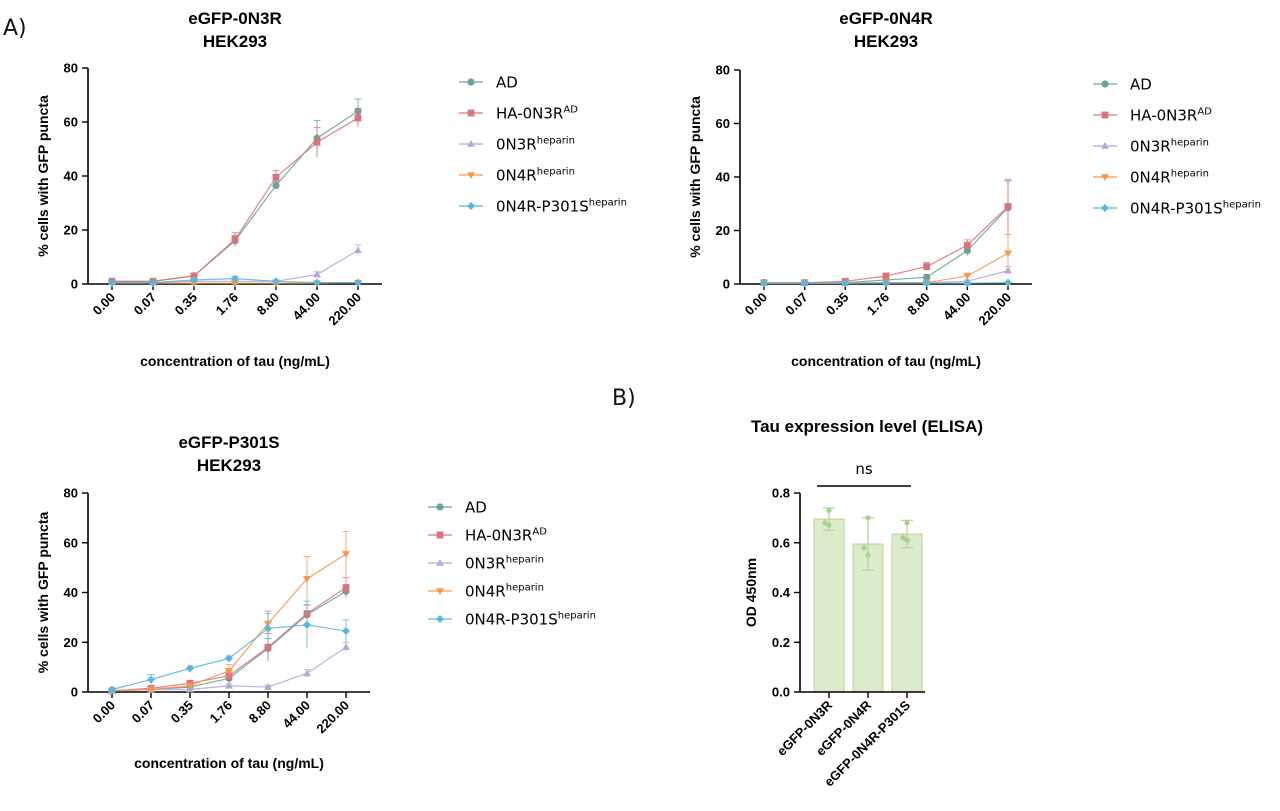 The height and width of the screenshot is (811, 1280). I want to click on panel-label-b: B), so click(624, 398).